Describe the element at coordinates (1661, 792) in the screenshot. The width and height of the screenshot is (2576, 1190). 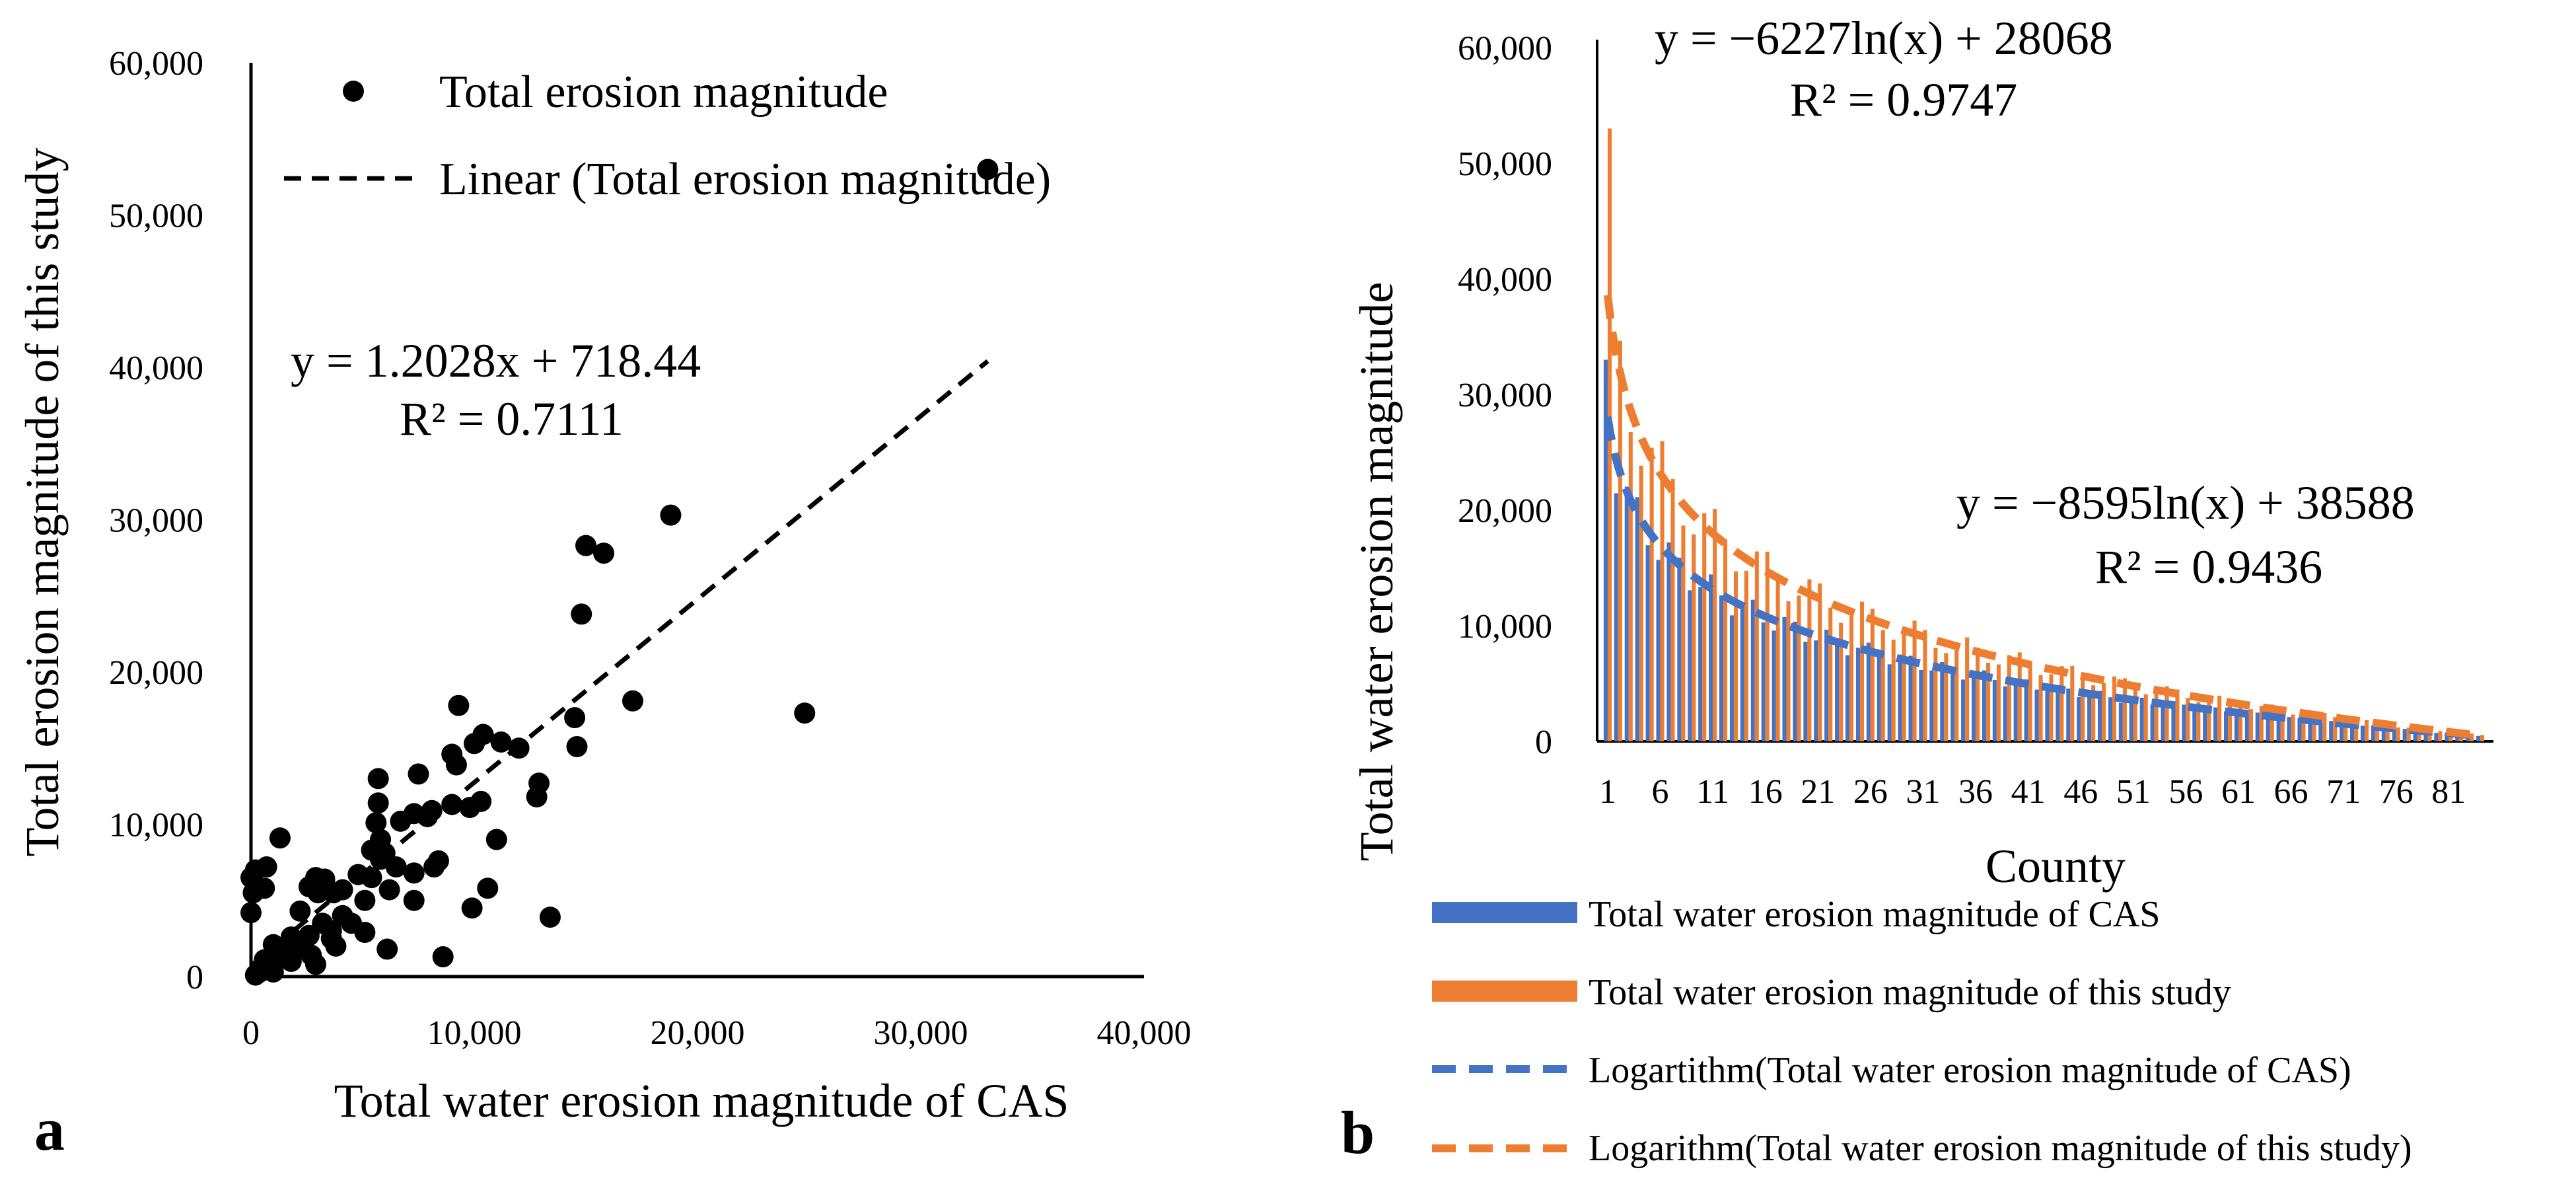
I see `panel-b-x-tick-label: 6` at that location.